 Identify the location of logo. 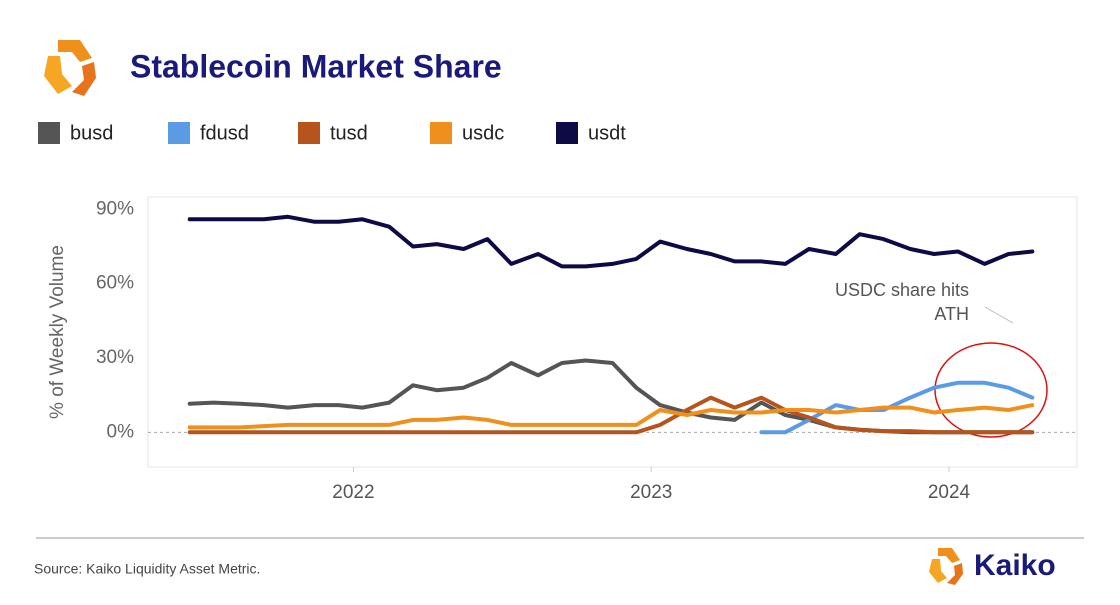
(70, 68).